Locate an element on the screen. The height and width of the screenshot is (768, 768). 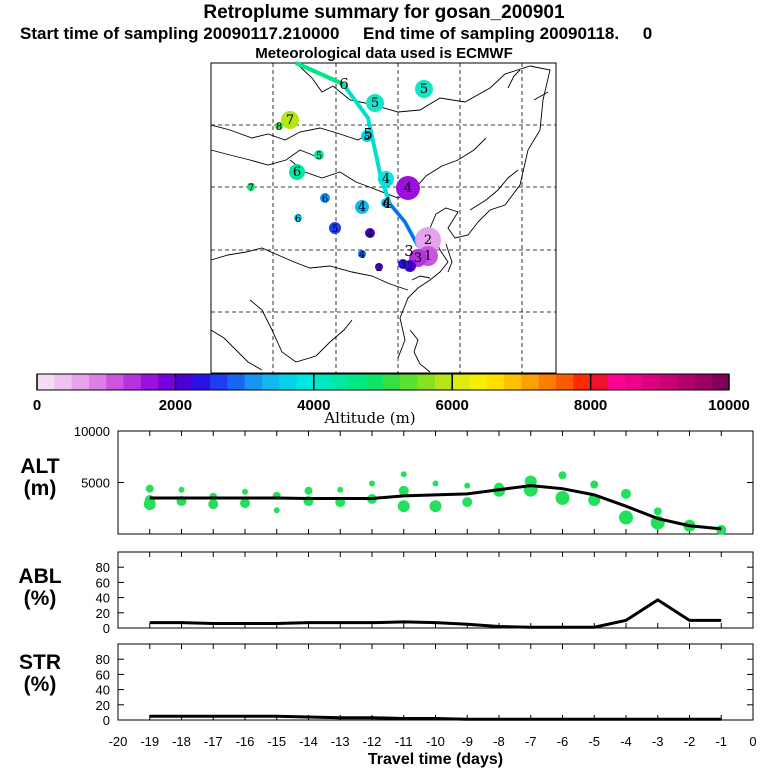
end-time-suffix: 0 is located at coordinates (647, 33).